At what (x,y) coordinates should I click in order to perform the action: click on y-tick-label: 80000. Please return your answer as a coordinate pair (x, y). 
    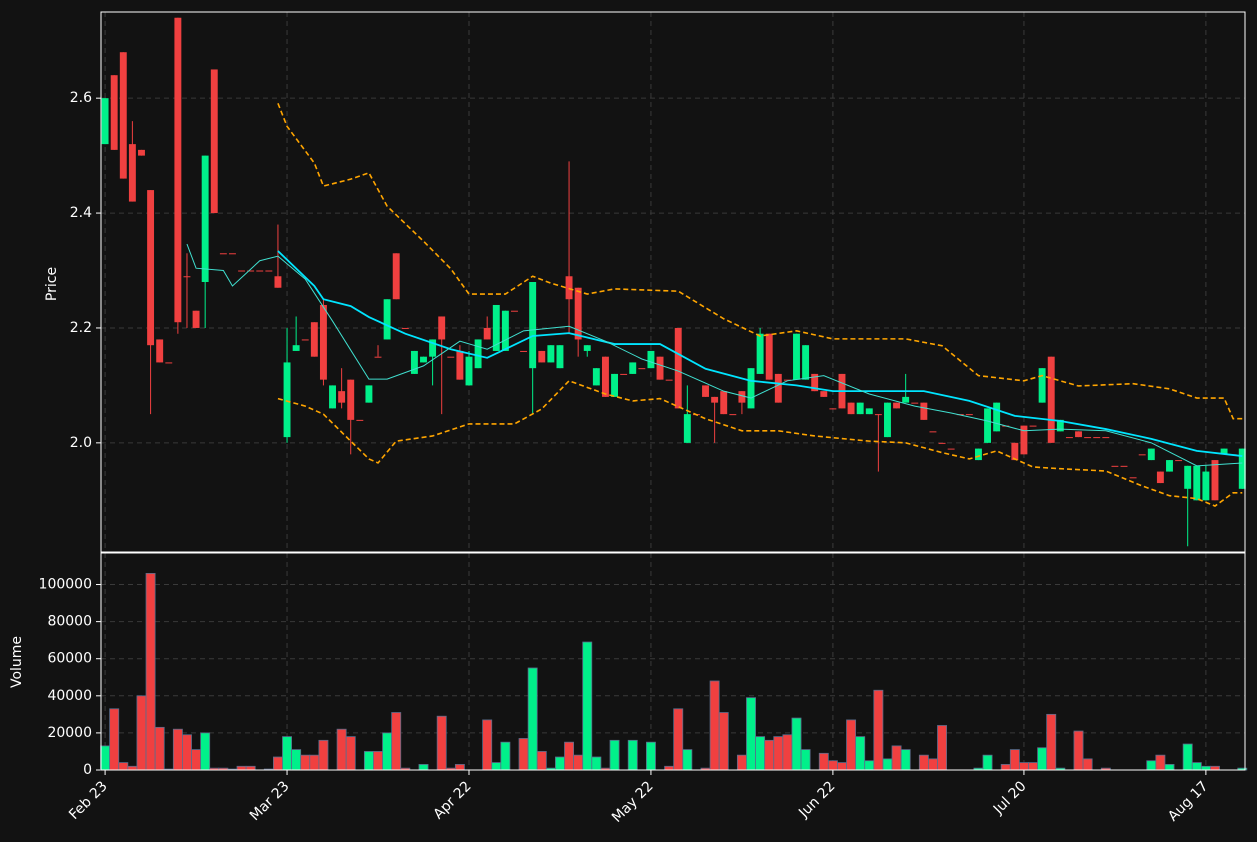
    Looking at the image, I should click on (69, 622).